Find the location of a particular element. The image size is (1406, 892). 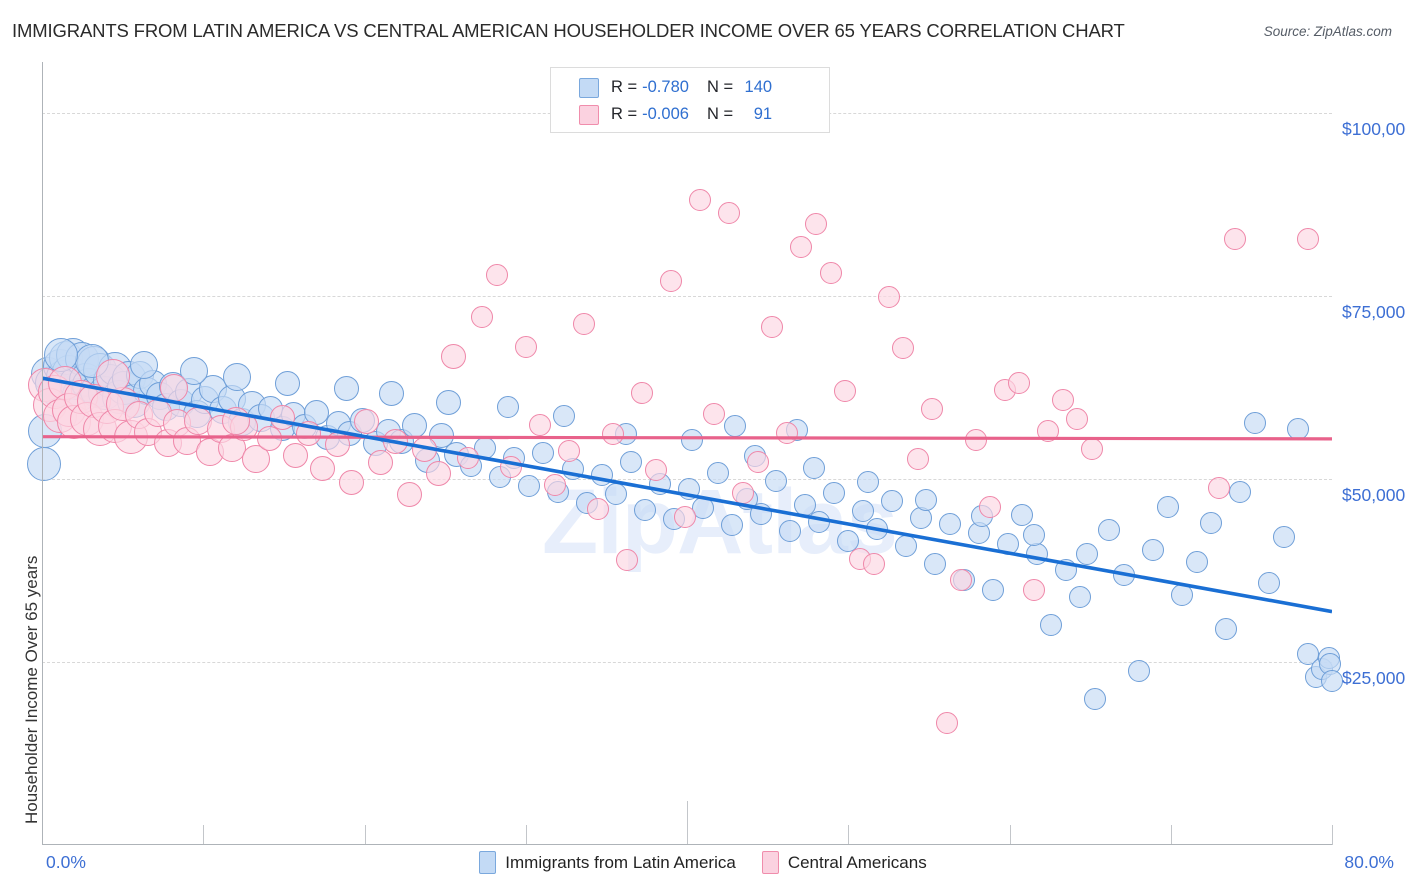

stats-row: R = -0.780 N = 140 is located at coordinates (690, 87).